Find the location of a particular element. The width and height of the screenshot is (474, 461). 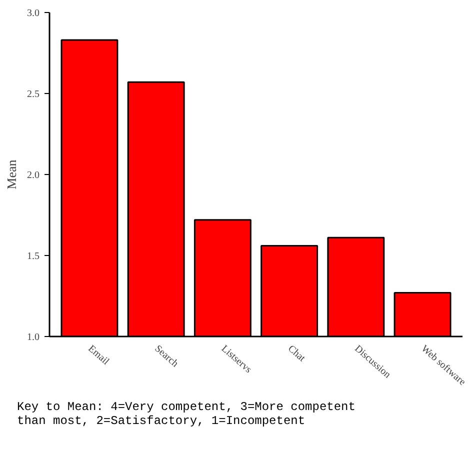

y-tick-label: 2.5 is located at coordinates (33, 94).